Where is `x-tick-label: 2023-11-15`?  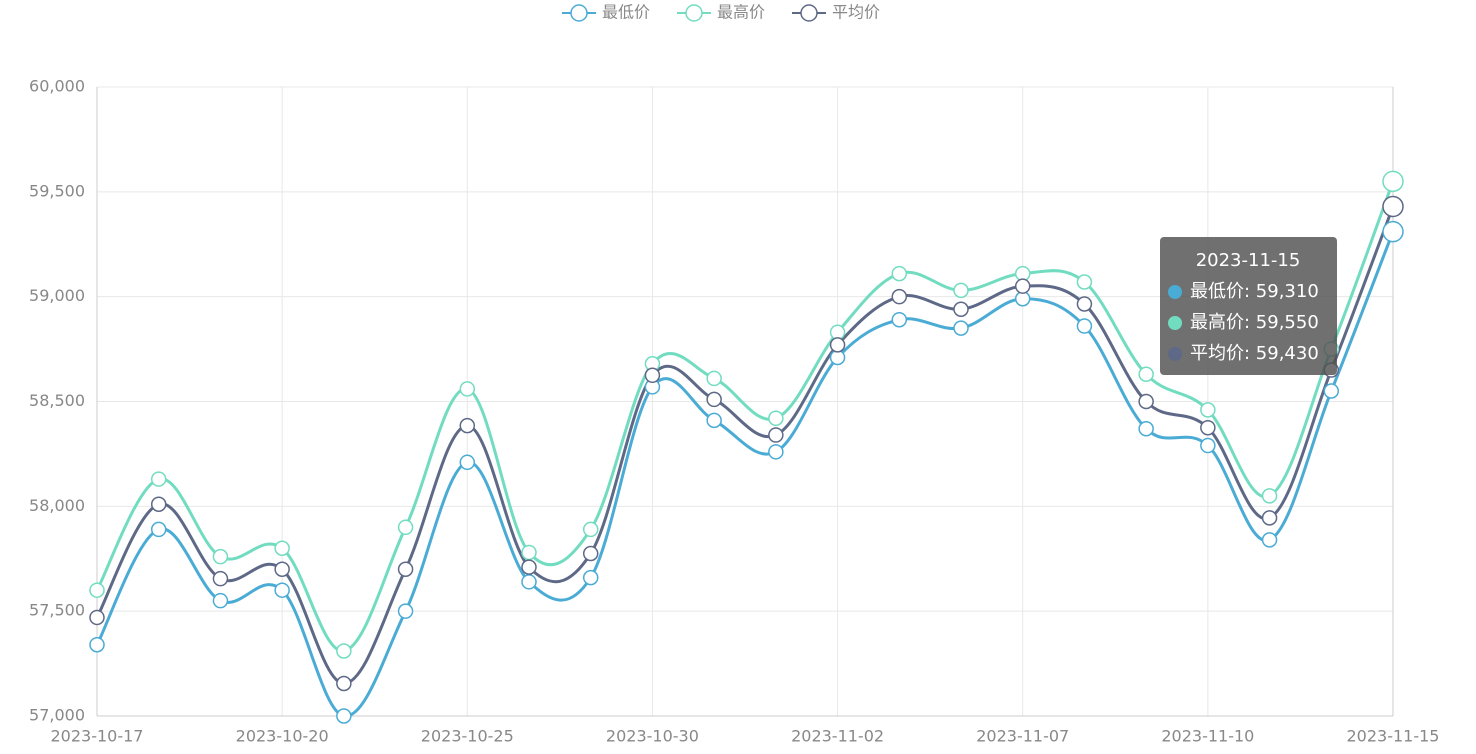 x-tick-label: 2023-11-15 is located at coordinates (1393, 736).